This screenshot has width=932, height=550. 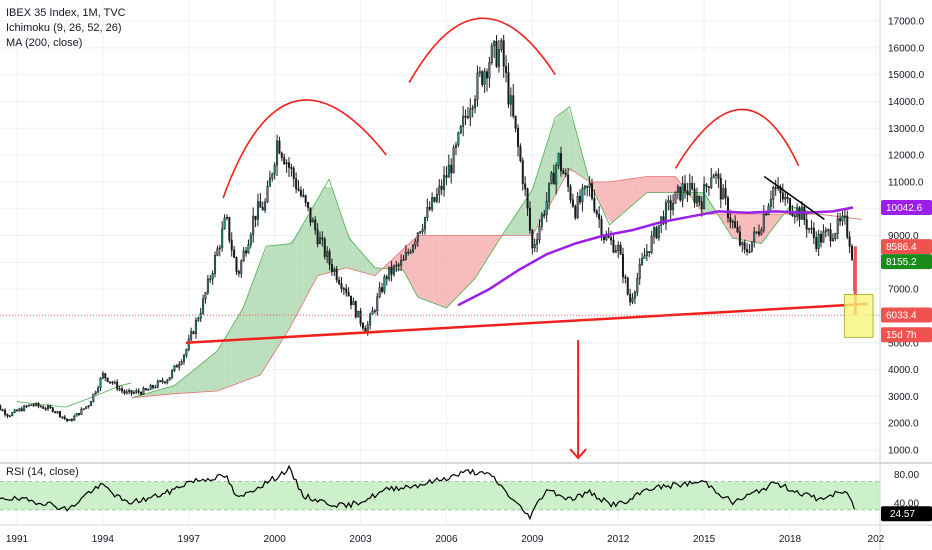 What do you see at coordinates (304, 149) in the screenshot?
I see `head-shoulders-arc` at bounding box center [304, 149].